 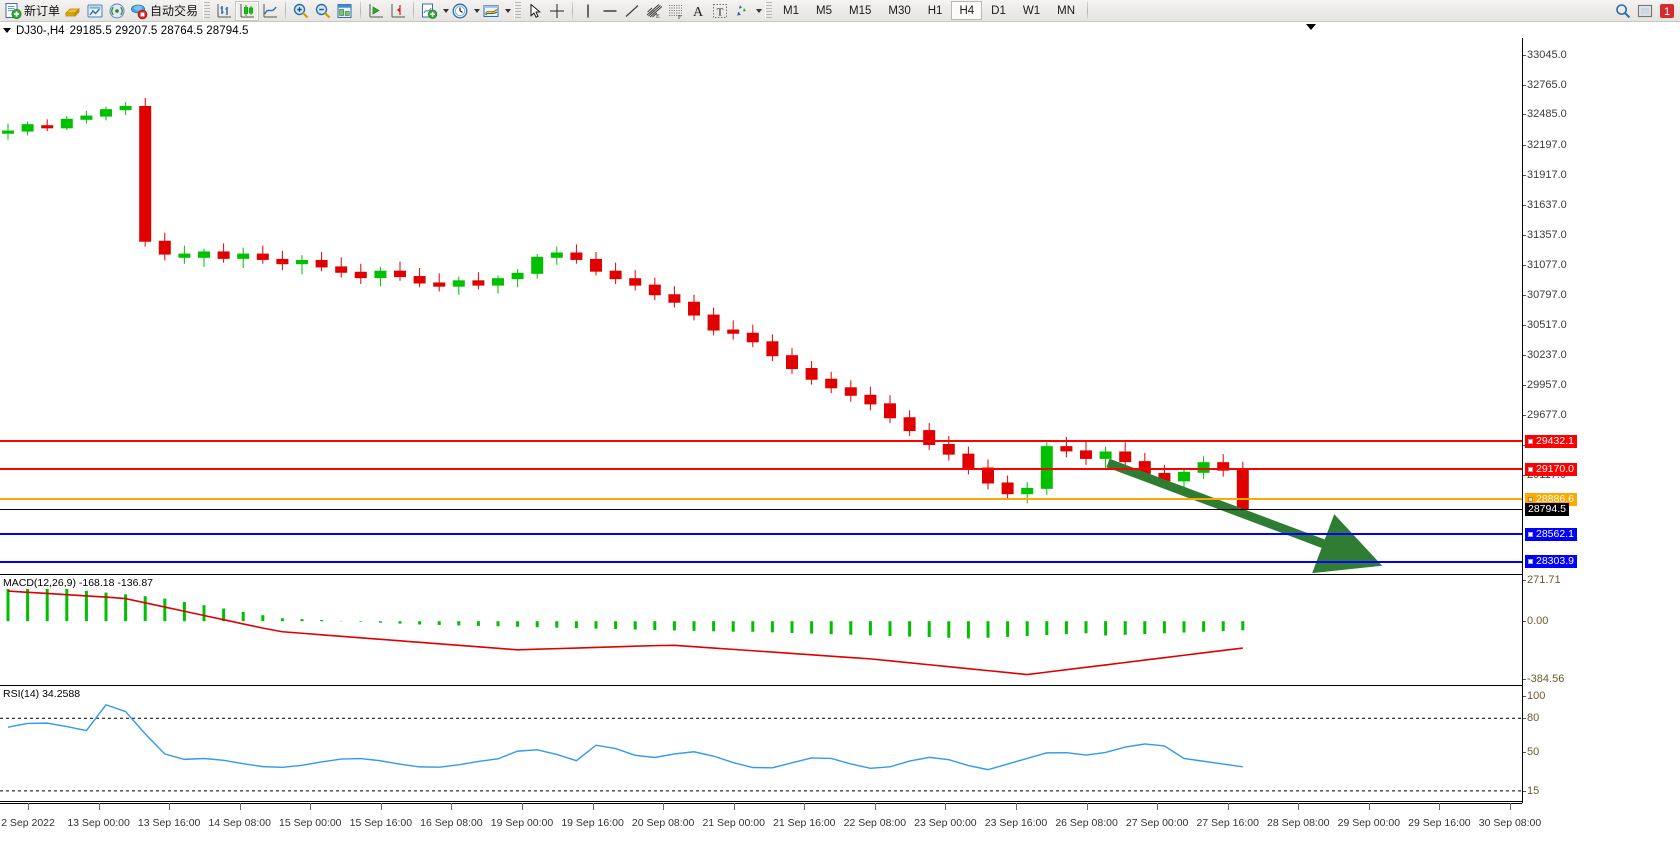 I want to click on periods-button, so click(x=460, y=11).